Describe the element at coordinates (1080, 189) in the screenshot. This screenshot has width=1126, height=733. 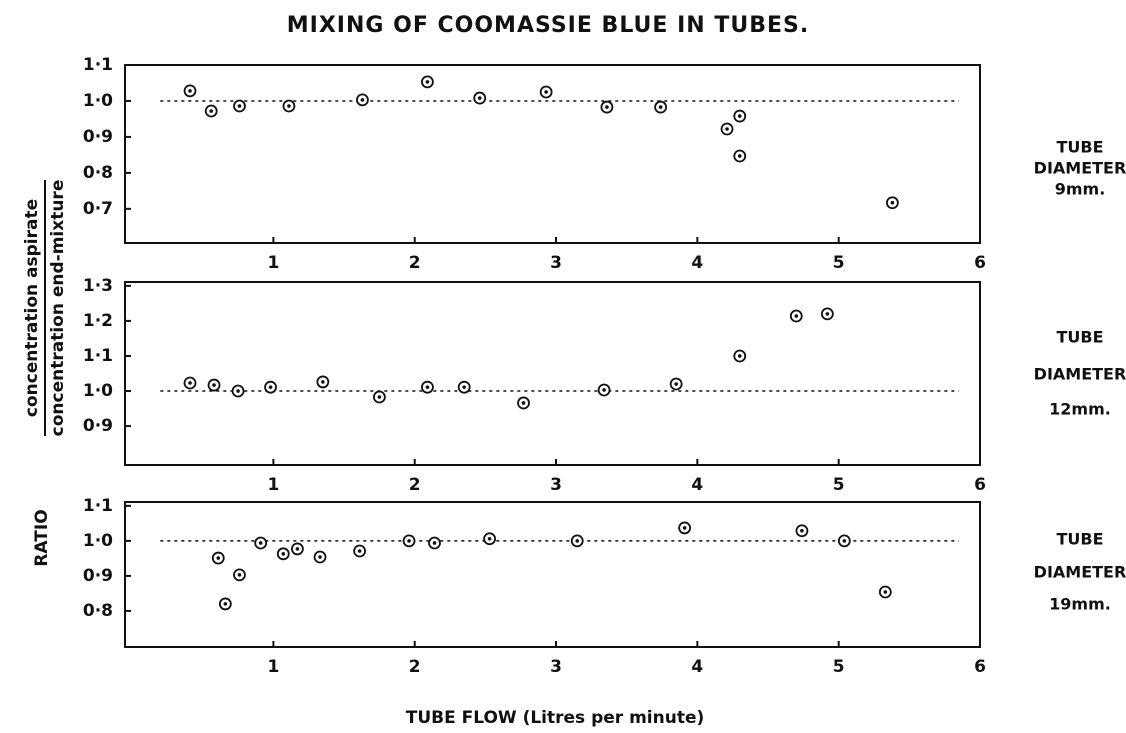
I see `panel-label: 9mm.` at that location.